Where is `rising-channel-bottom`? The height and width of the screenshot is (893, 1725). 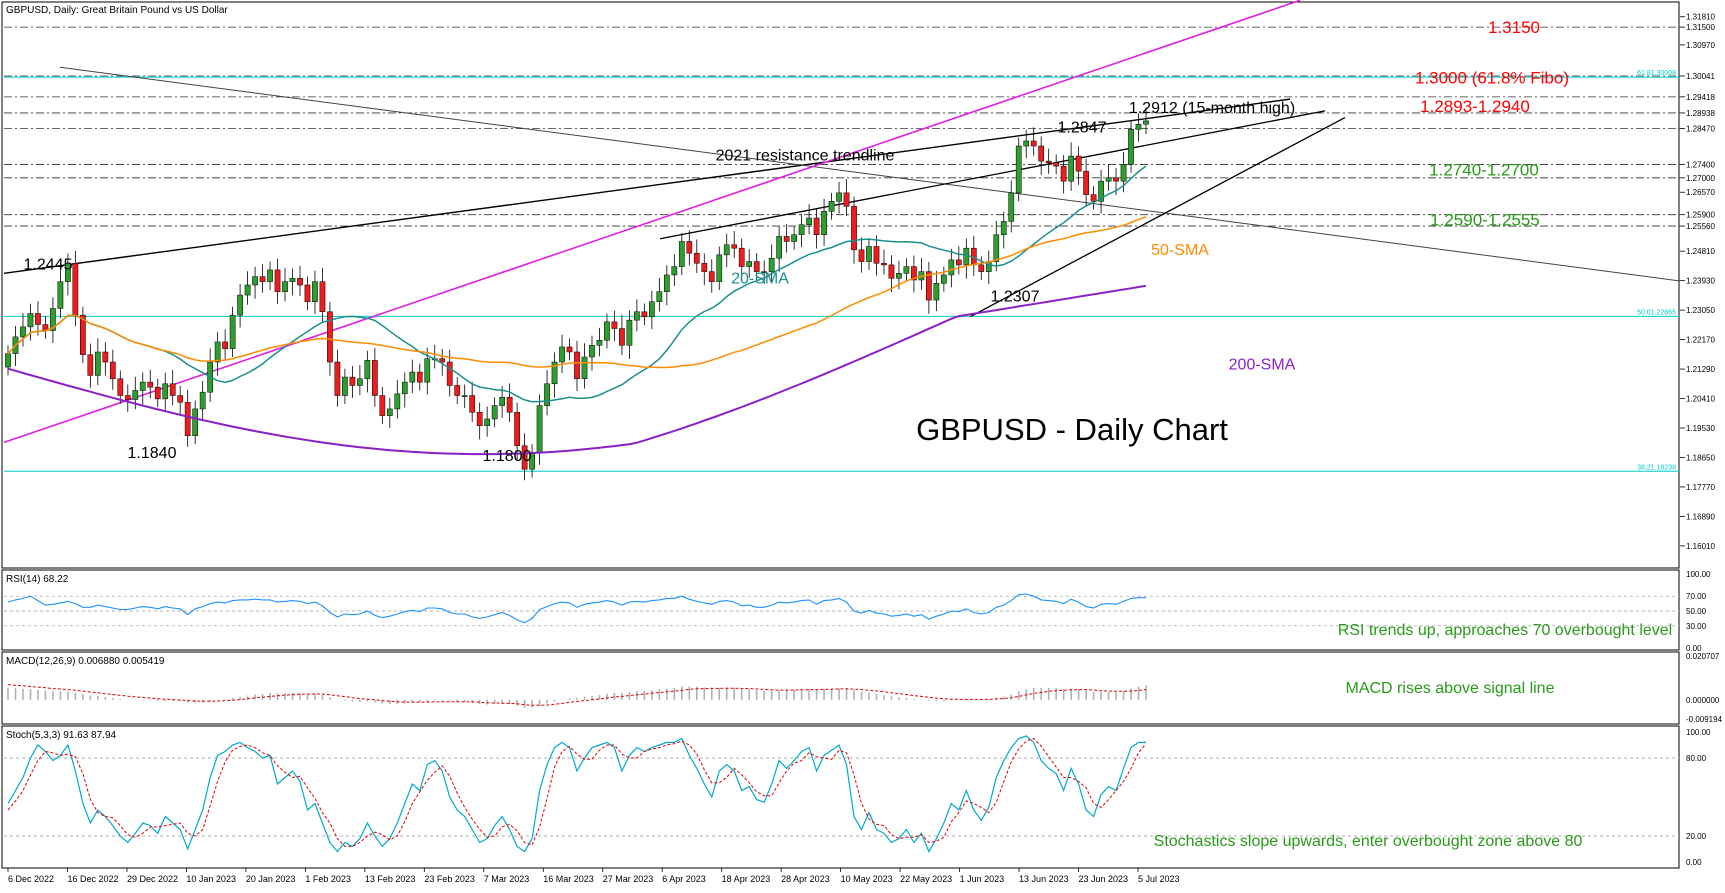 rising-channel-bottom is located at coordinates (1157, 217).